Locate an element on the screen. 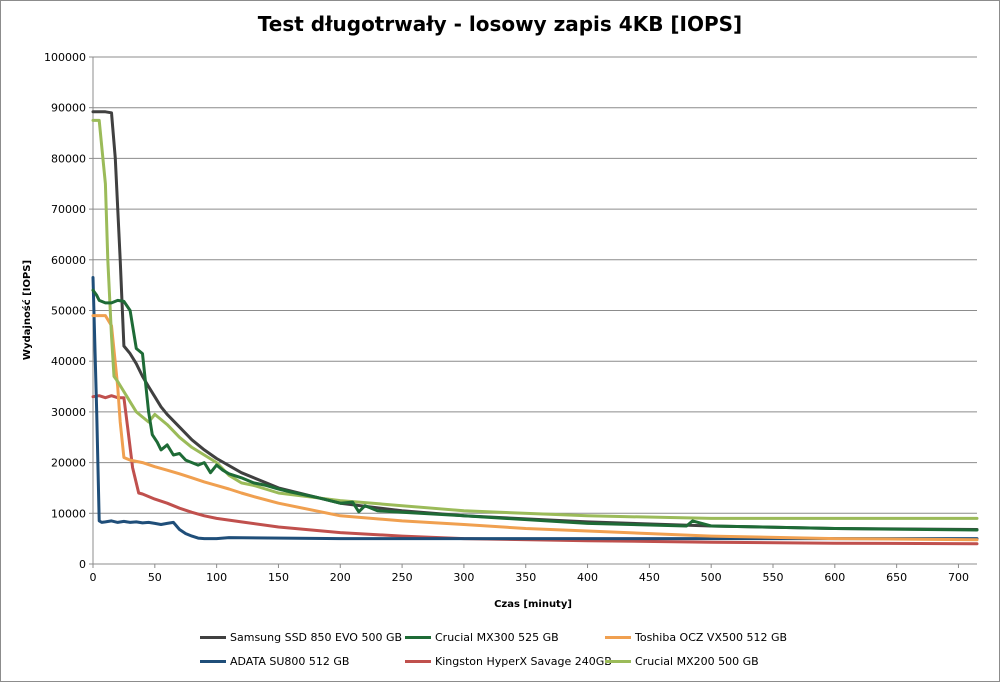  x-tick-label: 650 is located at coordinates (896, 577).